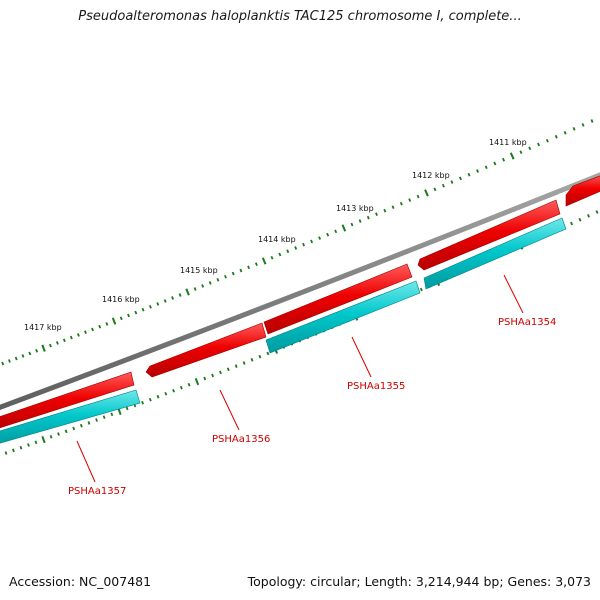 The height and width of the screenshot is (600, 600). Describe the element at coordinates (355, 208) in the screenshot. I see `kbp-label-1413: 1413 kbp` at that location.